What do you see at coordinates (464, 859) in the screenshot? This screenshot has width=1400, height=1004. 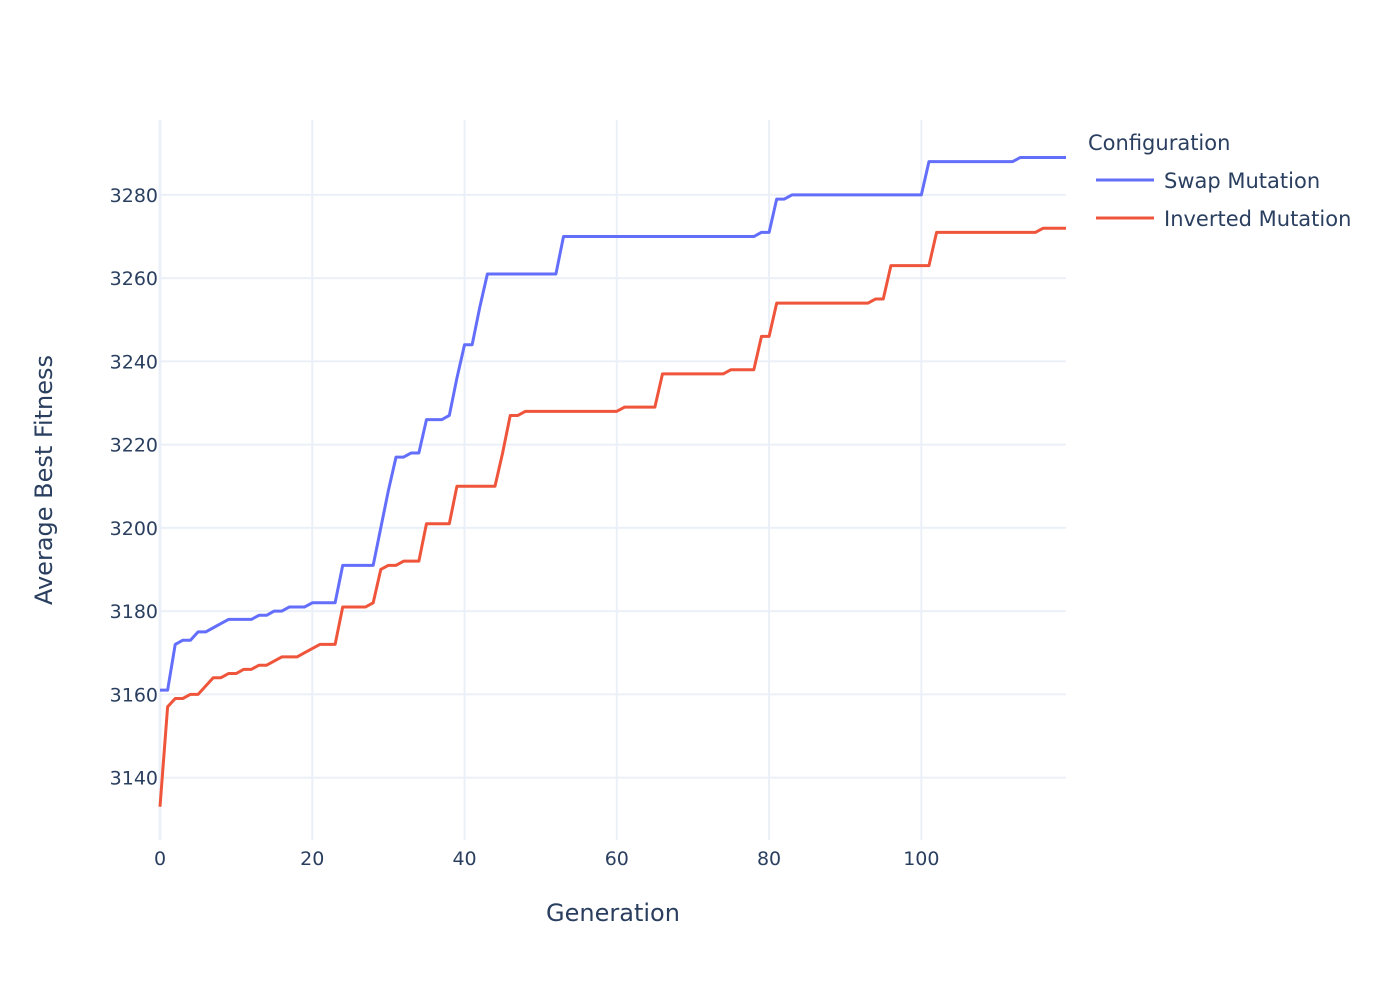 I see `x-tick-label-40: 40` at bounding box center [464, 859].